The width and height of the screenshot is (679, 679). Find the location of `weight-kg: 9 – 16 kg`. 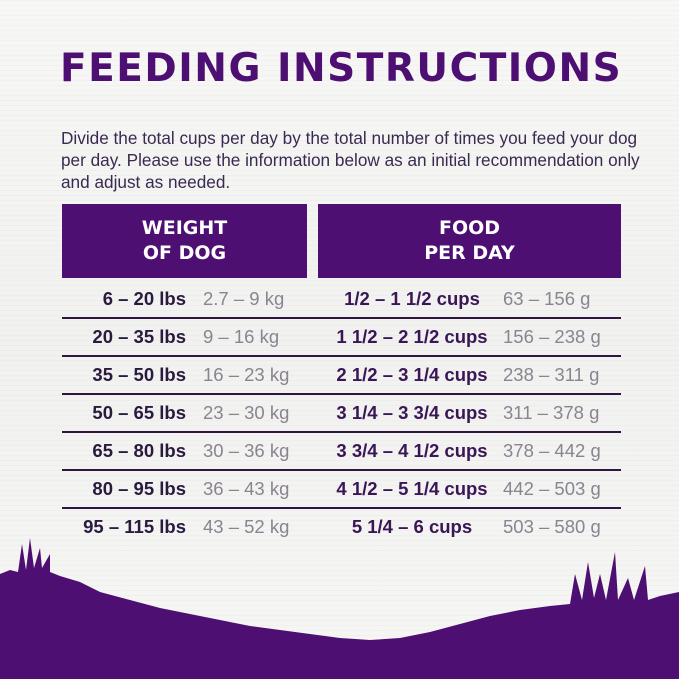

weight-kg: 9 – 16 kg is located at coordinates (241, 336).